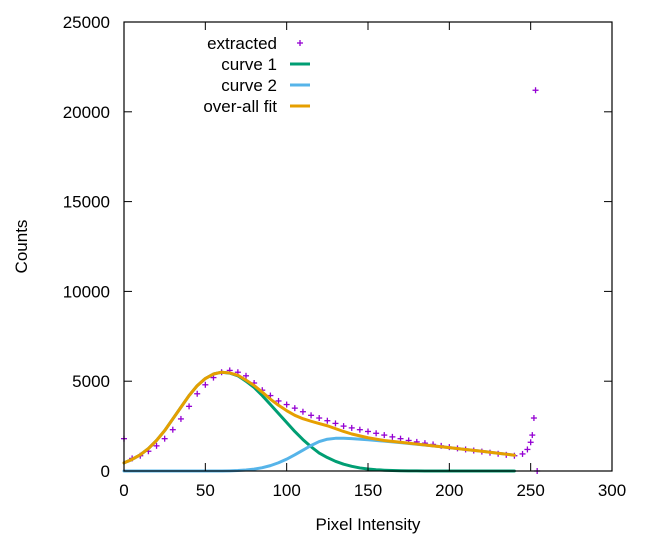  Describe the element at coordinates (240, 106) in the screenshot. I see `legend-label: over-all fit` at that location.